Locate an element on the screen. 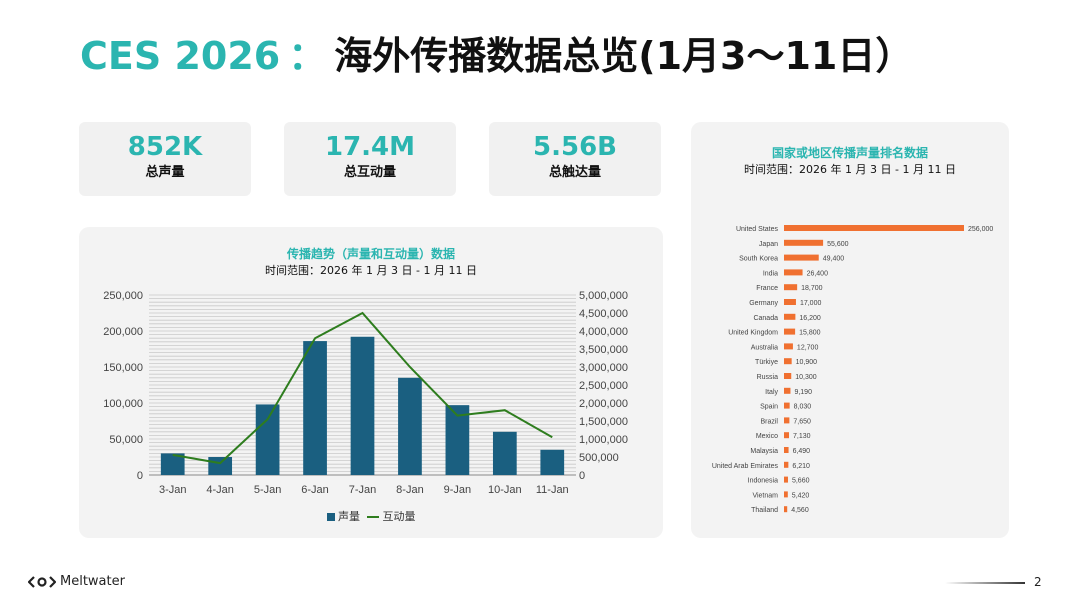 The height and width of the screenshot is (600, 1067). country-value-label: 12,700 is located at coordinates (808, 347).